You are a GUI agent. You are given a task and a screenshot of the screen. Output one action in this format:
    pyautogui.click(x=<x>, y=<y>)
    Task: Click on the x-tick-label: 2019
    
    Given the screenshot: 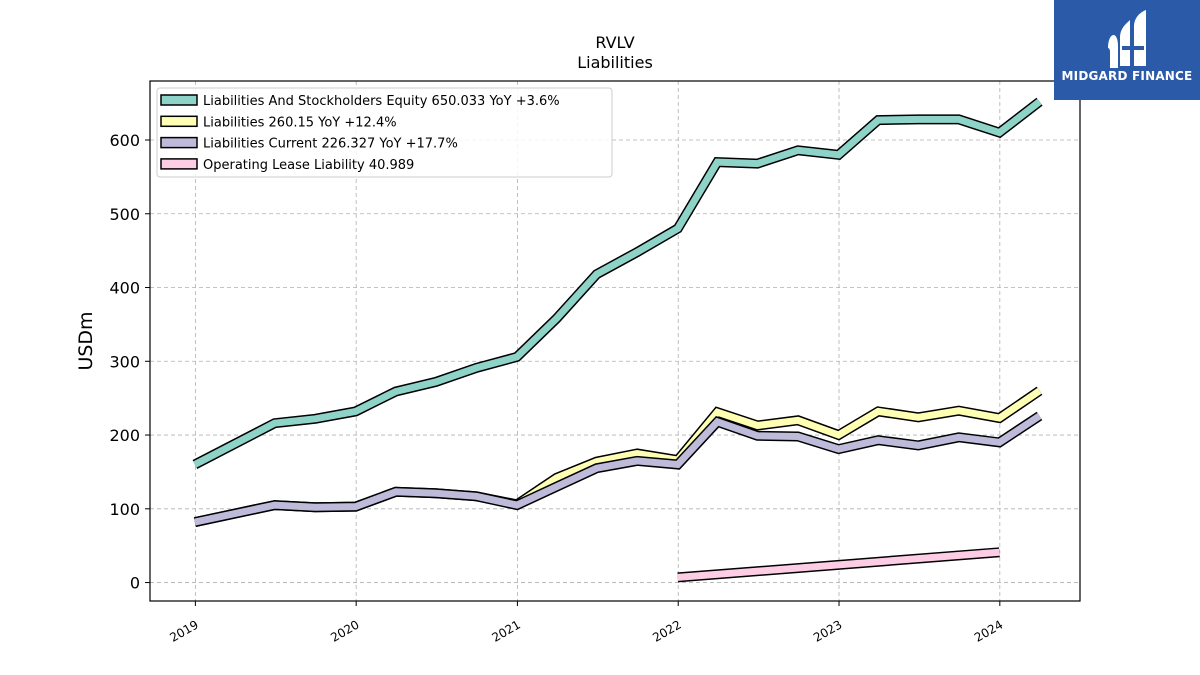 What is the action you would take?
    pyautogui.click(x=183, y=630)
    